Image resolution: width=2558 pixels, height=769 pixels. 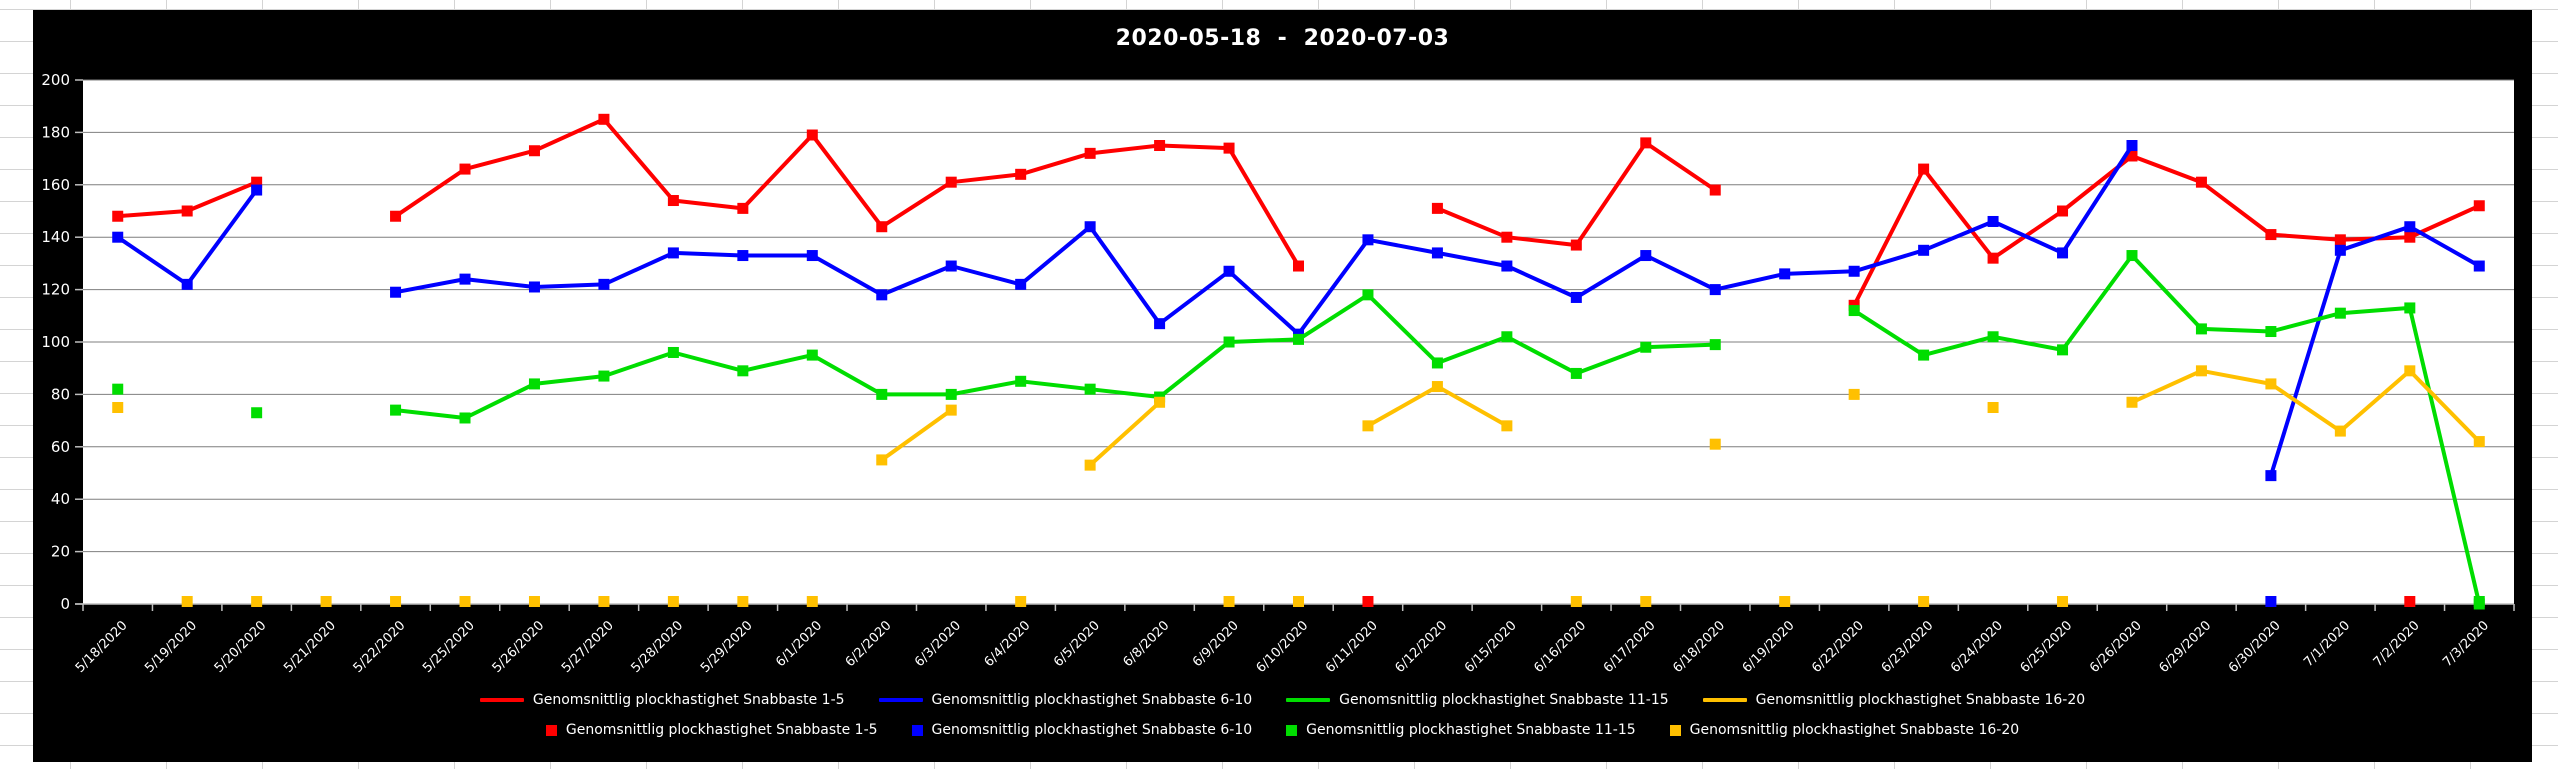 What do you see at coordinates (55, 132) in the screenshot?
I see `y-axis-label: 180` at bounding box center [55, 132].